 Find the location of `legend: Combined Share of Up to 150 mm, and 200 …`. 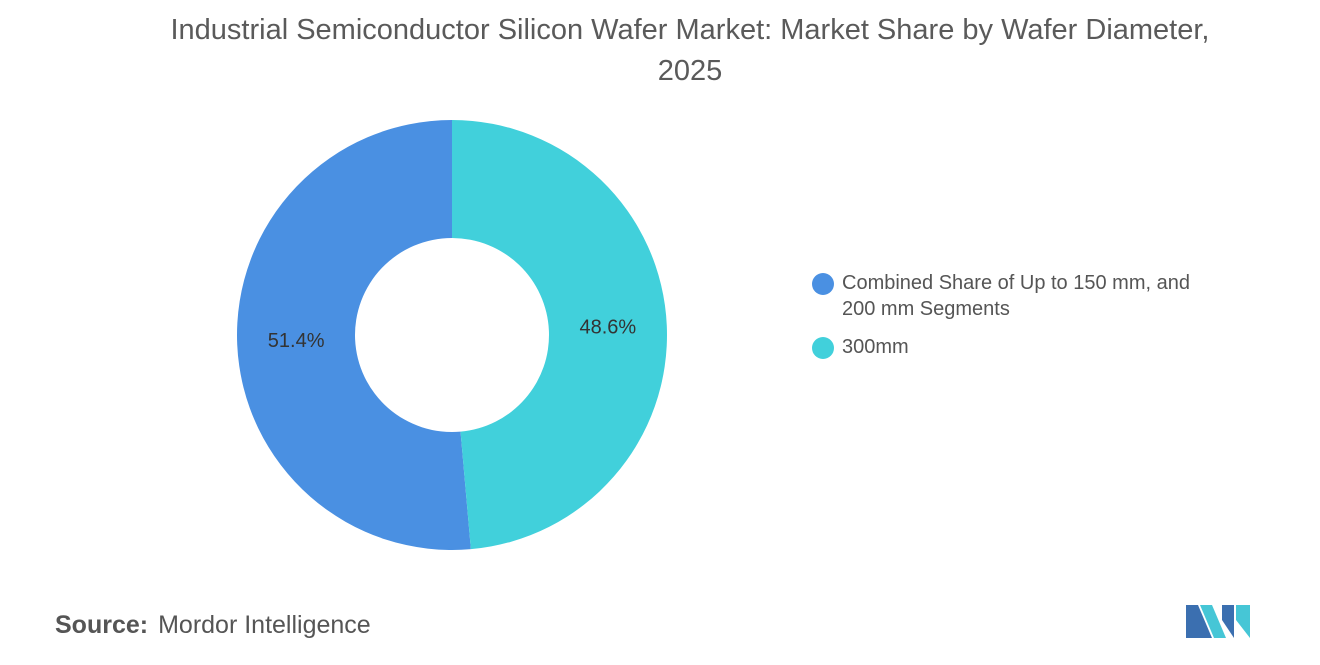

legend: Combined Share of Up to 150 mm, and 200 … is located at coordinates (1007, 321).